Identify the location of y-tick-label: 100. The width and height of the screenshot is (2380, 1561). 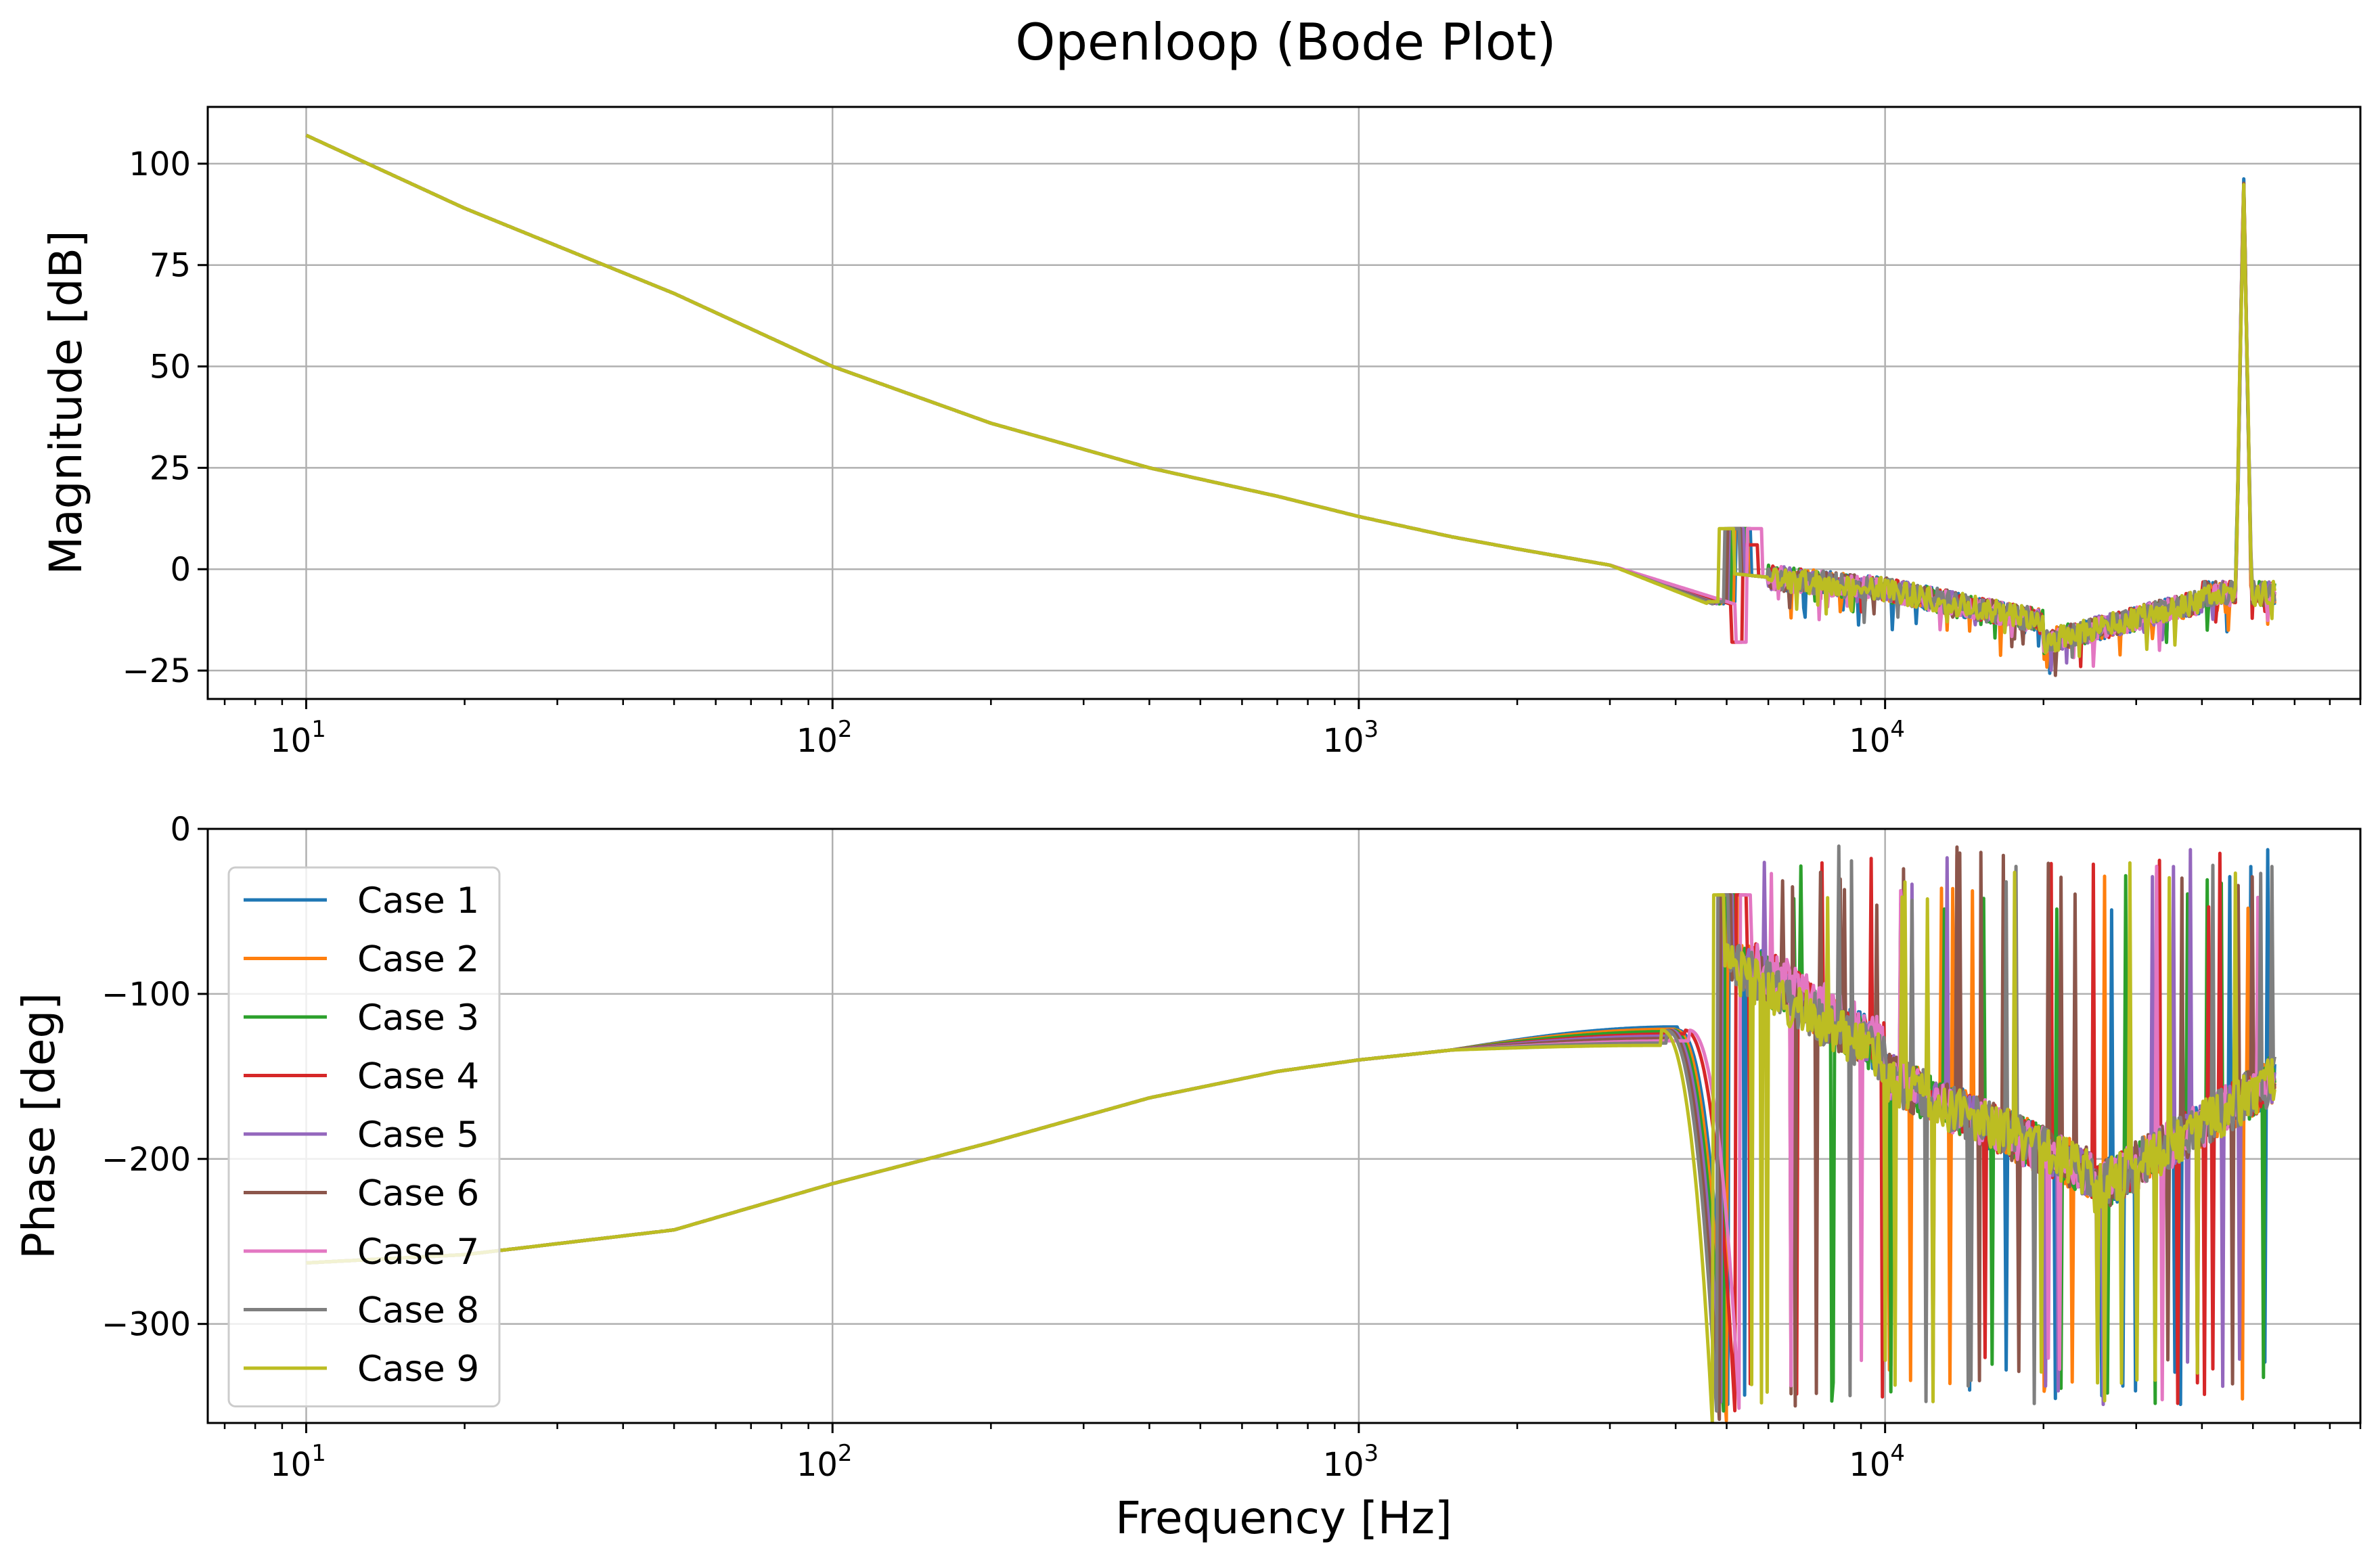
(160, 164).